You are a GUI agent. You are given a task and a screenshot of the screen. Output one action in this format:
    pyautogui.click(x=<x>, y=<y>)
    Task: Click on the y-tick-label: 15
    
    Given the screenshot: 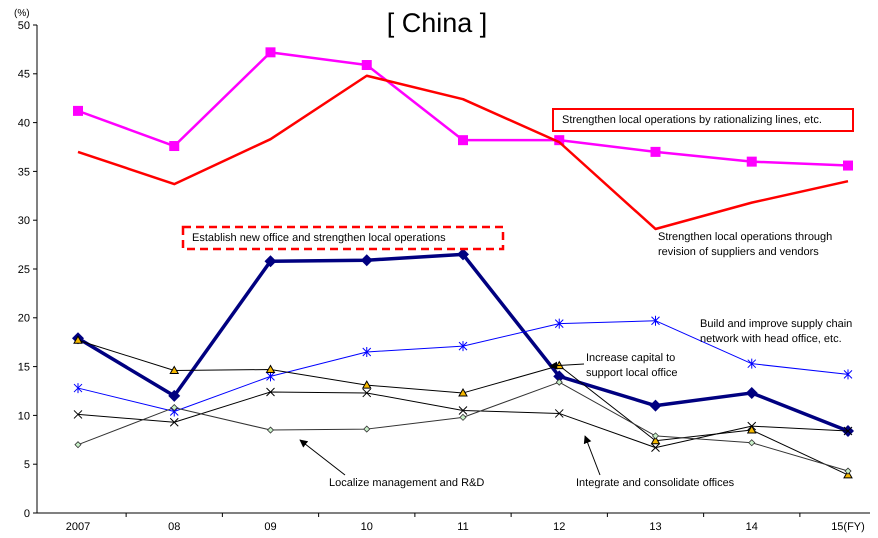 What is the action you would take?
    pyautogui.click(x=24, y=367)
    